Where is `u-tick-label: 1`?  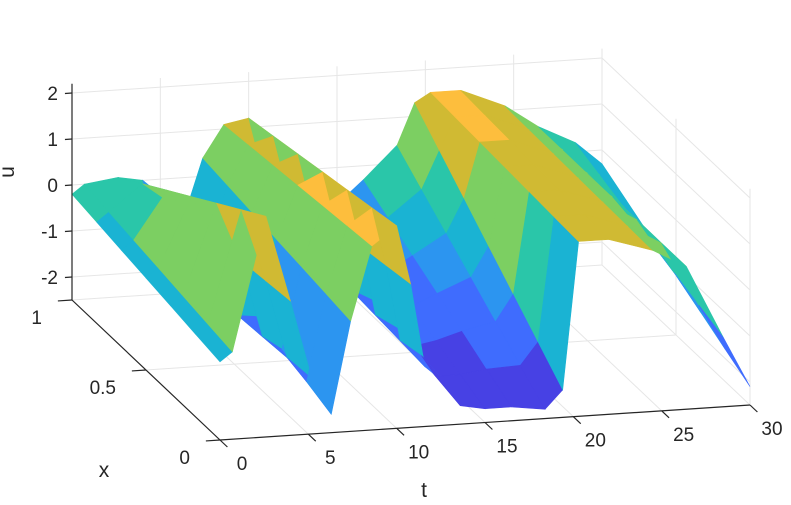 u-tick-label: 1 is located at coordinates (52, 140).